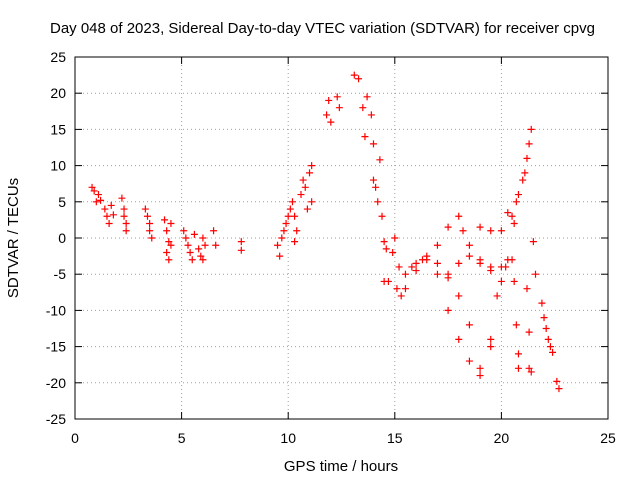  What do you see at coordinates (395, 438) in the screenshot?
I see `x-tick-label: 15` at bounding box center [395, 438].